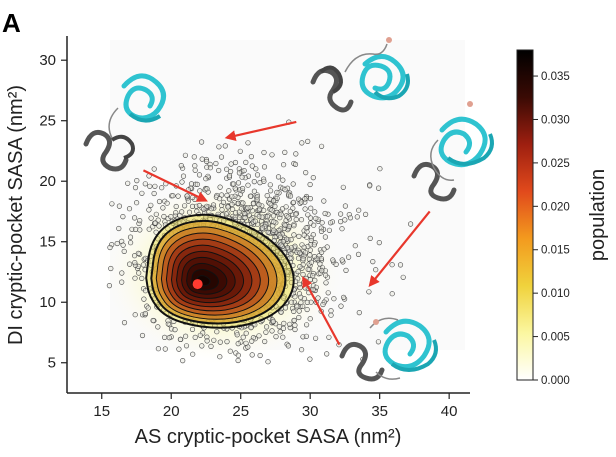 The width and height of the screenshot is (616, 457). What do you see at coordinates (555, 120) in the screenshot?
I see `colorbar-tick-label: 0.030` at bounding box center [555, 120].